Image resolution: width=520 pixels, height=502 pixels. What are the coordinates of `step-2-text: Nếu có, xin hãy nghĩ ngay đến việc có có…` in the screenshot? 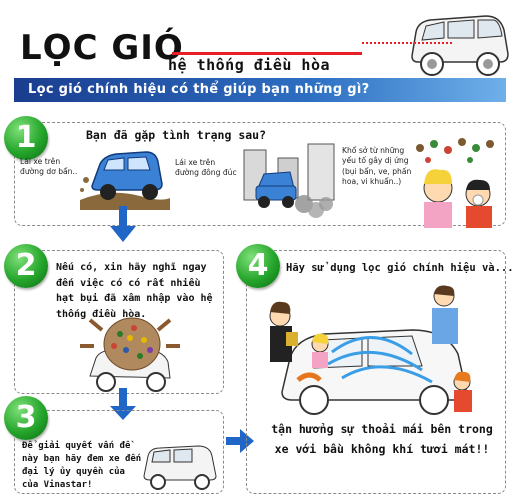 It's located at (134, 291).